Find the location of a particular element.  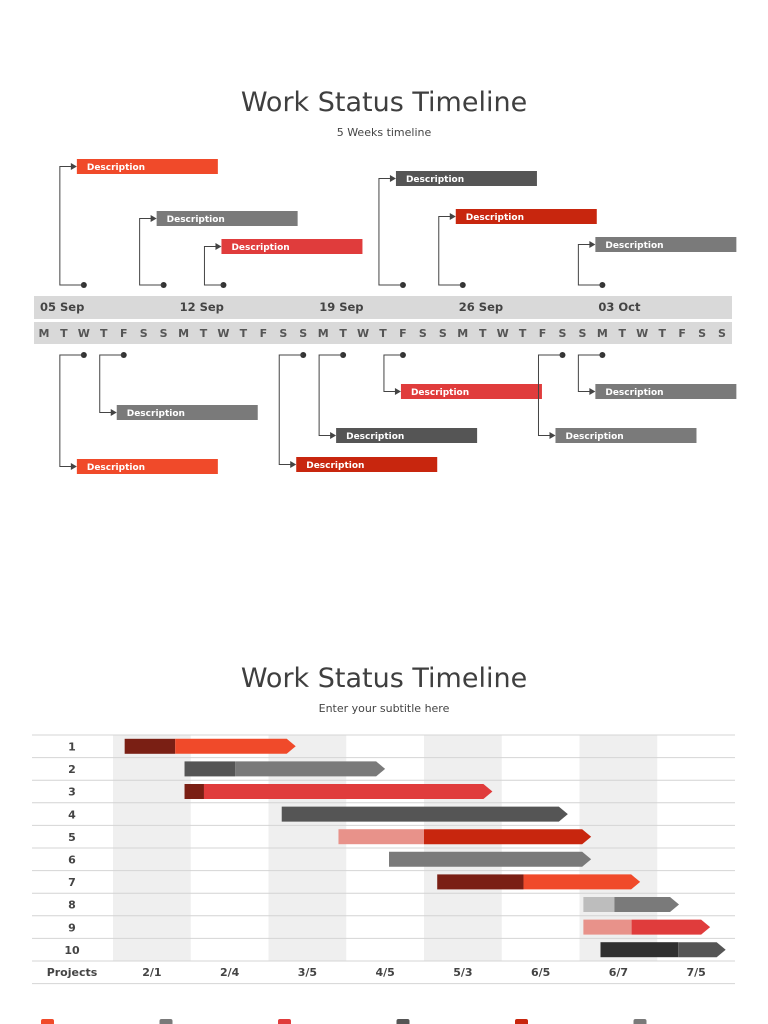

timeline-title: Work Status Timeline is located at coordinates (384, 102).